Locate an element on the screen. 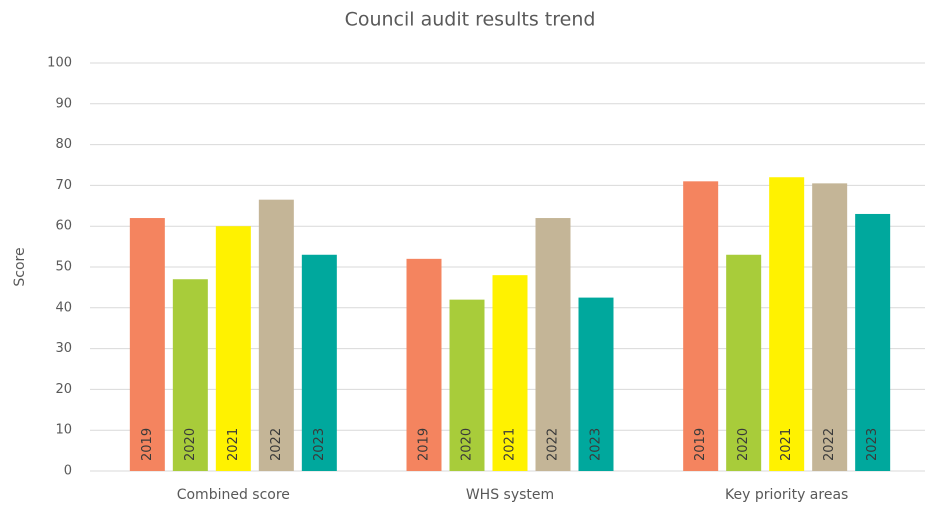  y-axis-label: Score is located at coordinates (20, 266).